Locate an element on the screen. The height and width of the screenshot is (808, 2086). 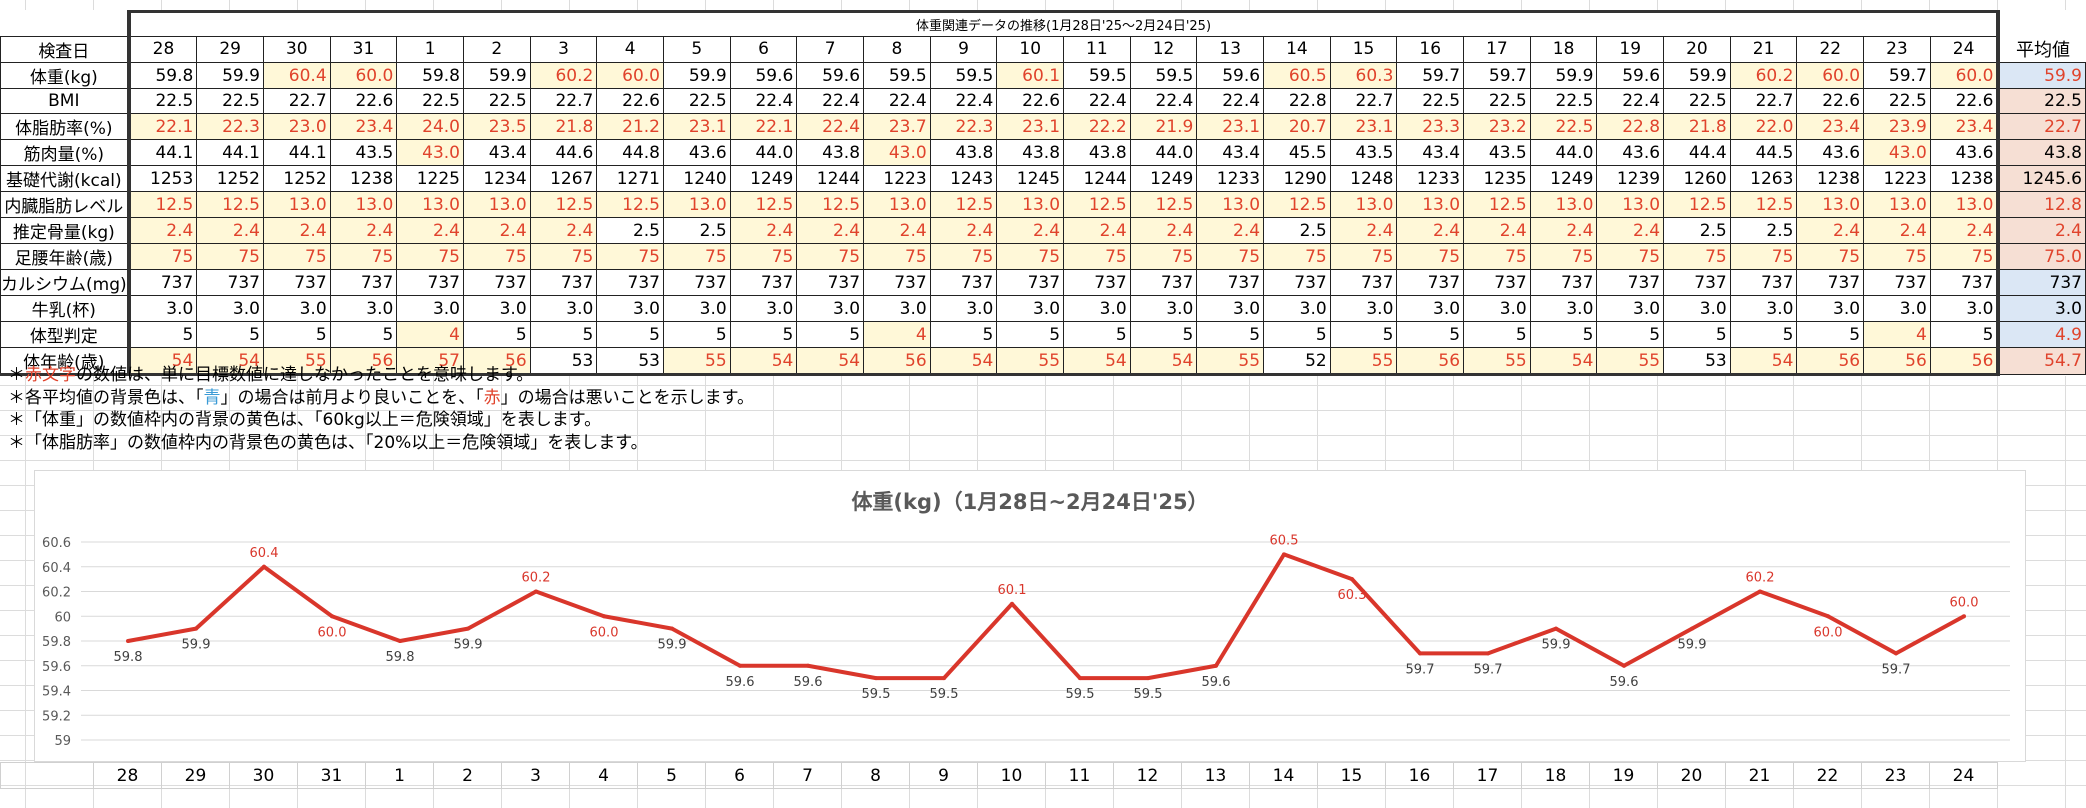
data-point is located at coordinates (264, 566).